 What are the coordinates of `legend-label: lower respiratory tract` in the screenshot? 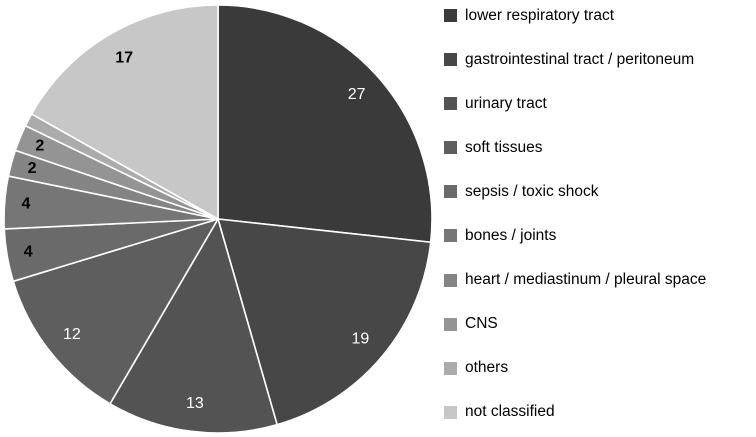 It's located at (540, 15).